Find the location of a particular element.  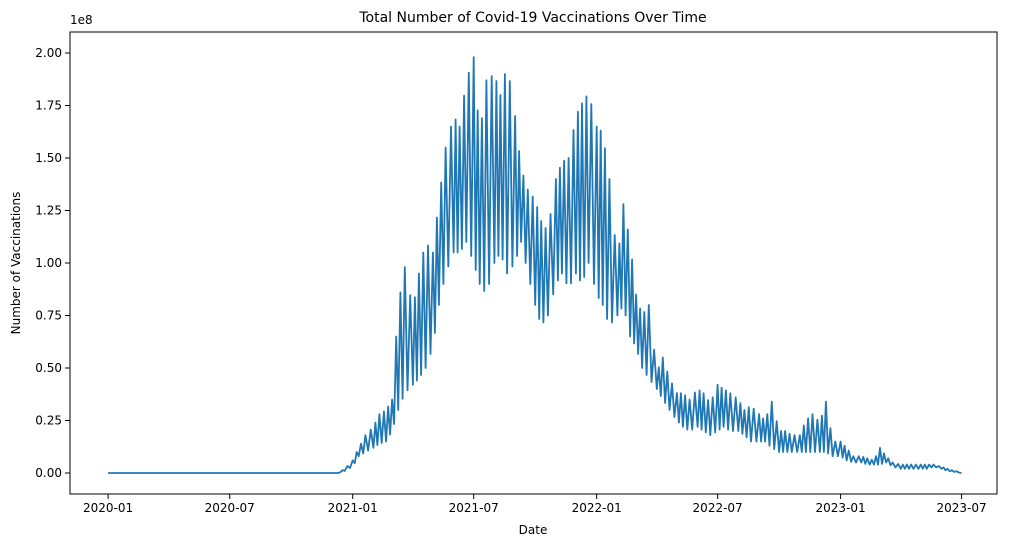

x-tick-label: 2022-07 is located at coordinates (718, 508).